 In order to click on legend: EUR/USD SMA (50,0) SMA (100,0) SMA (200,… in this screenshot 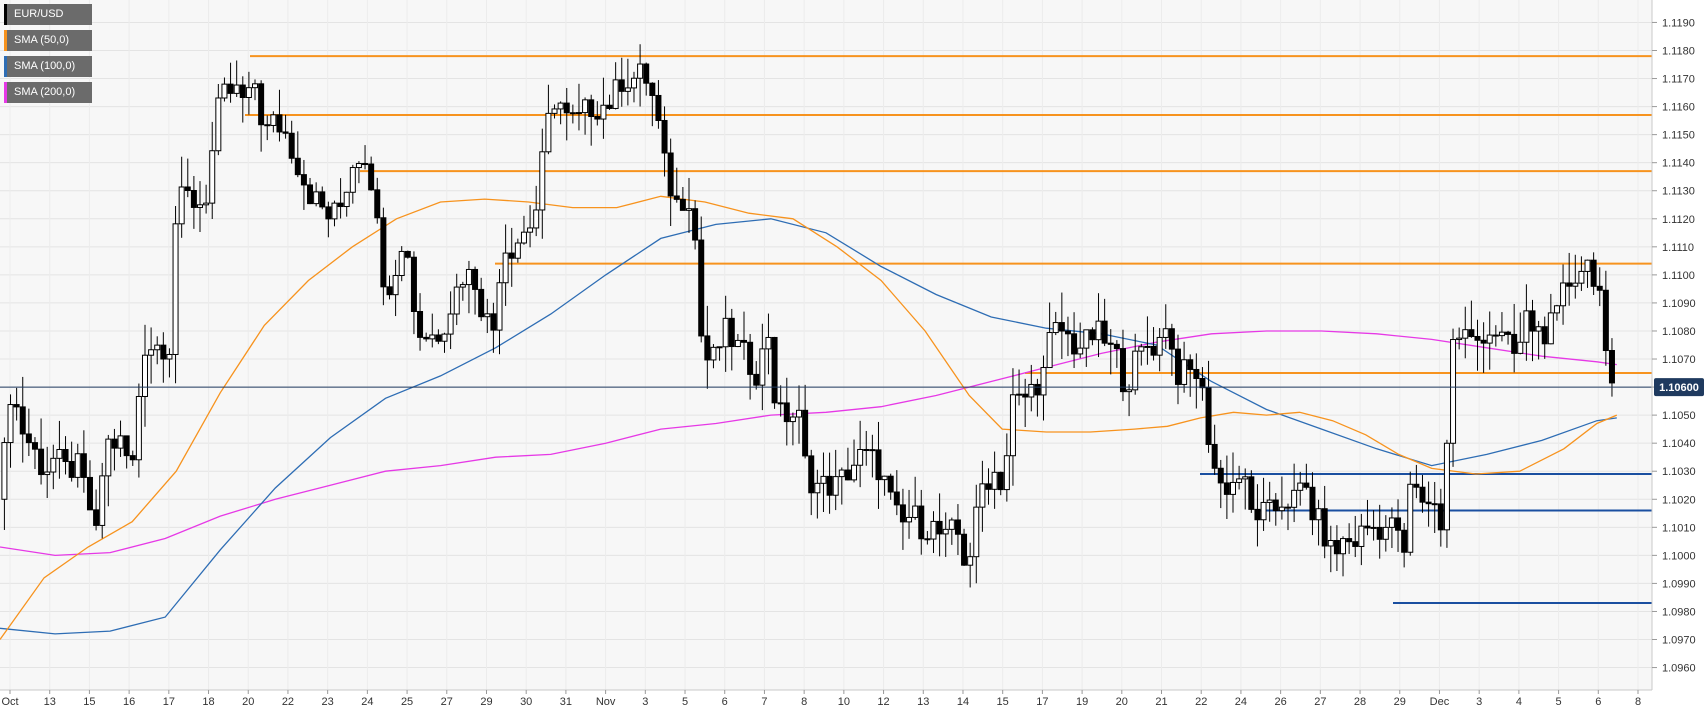, I will do `click(48, 56)`.